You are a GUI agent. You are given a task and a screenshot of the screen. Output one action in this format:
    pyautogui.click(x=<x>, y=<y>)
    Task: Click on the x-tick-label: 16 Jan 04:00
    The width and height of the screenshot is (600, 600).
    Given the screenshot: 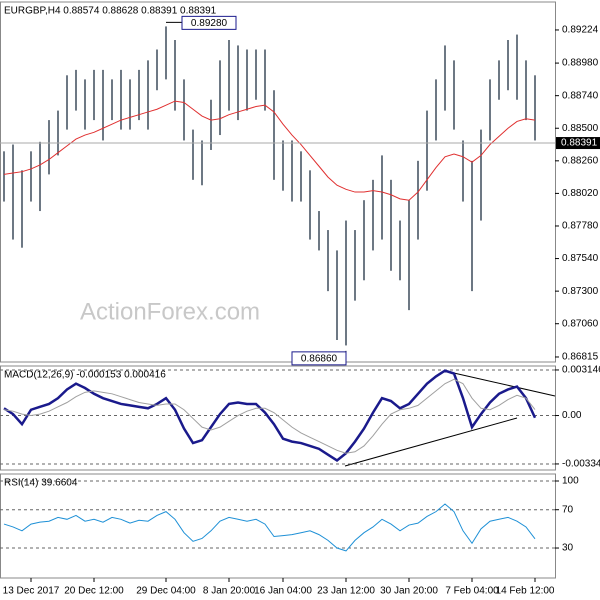 What is the action you would take?
    pyautogui.click(x=283, y=591)
    